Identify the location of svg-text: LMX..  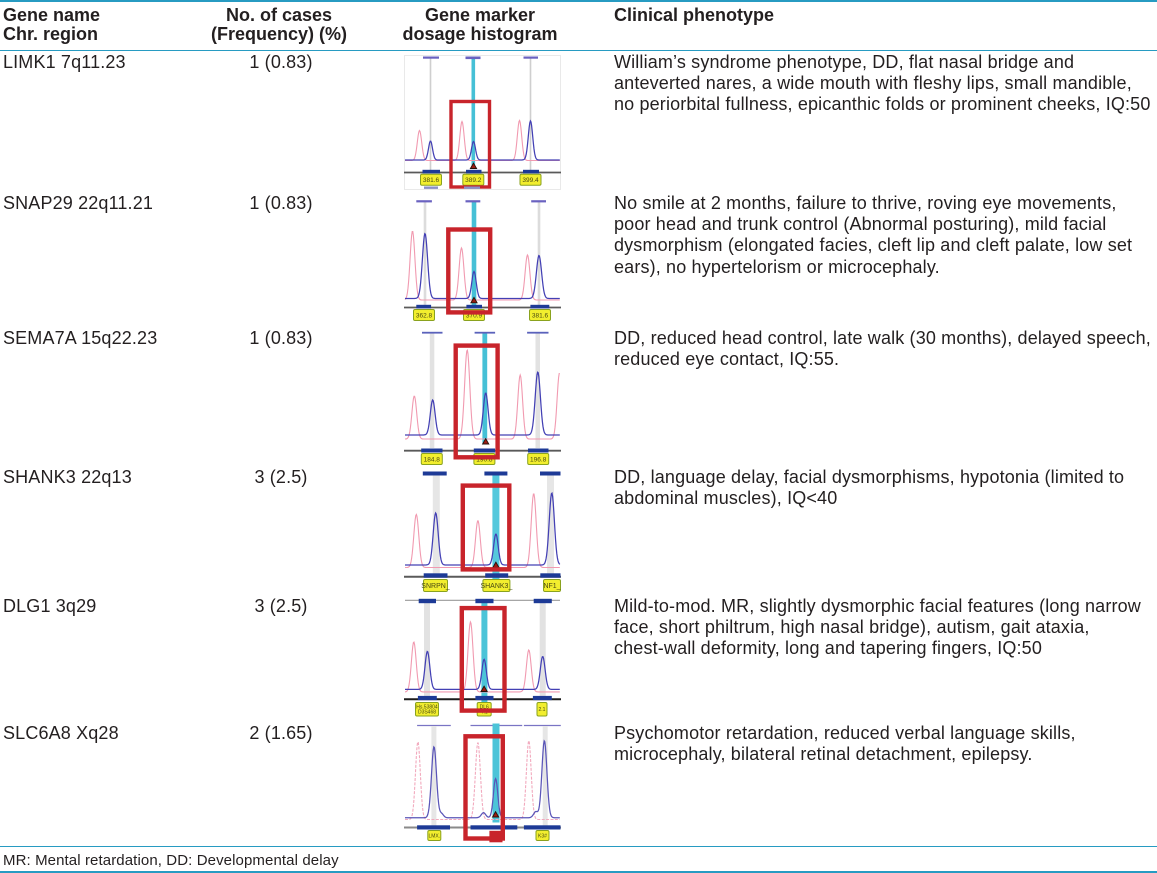
(434, 836).